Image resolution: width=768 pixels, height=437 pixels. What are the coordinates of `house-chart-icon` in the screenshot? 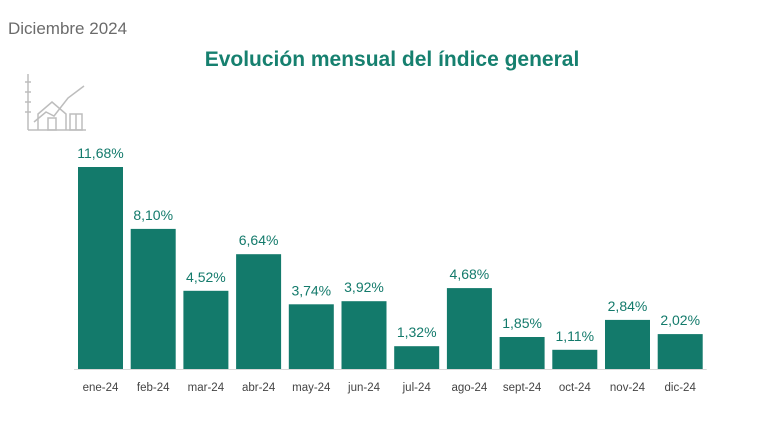 It's located at (55, 102).